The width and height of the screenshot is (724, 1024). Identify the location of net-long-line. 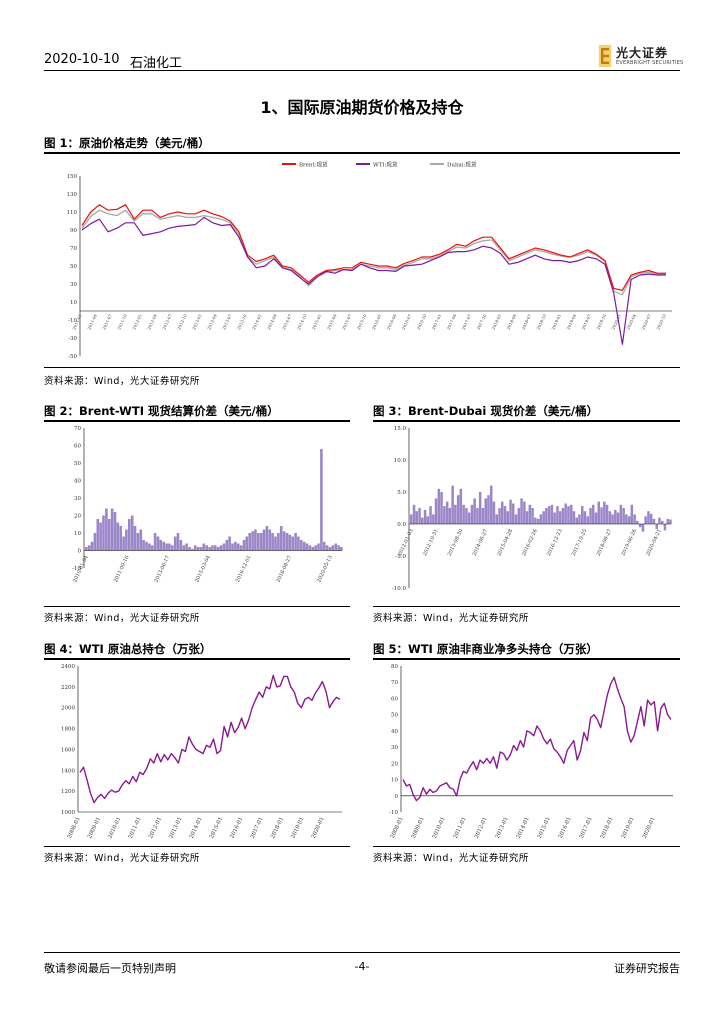
(537, 739).